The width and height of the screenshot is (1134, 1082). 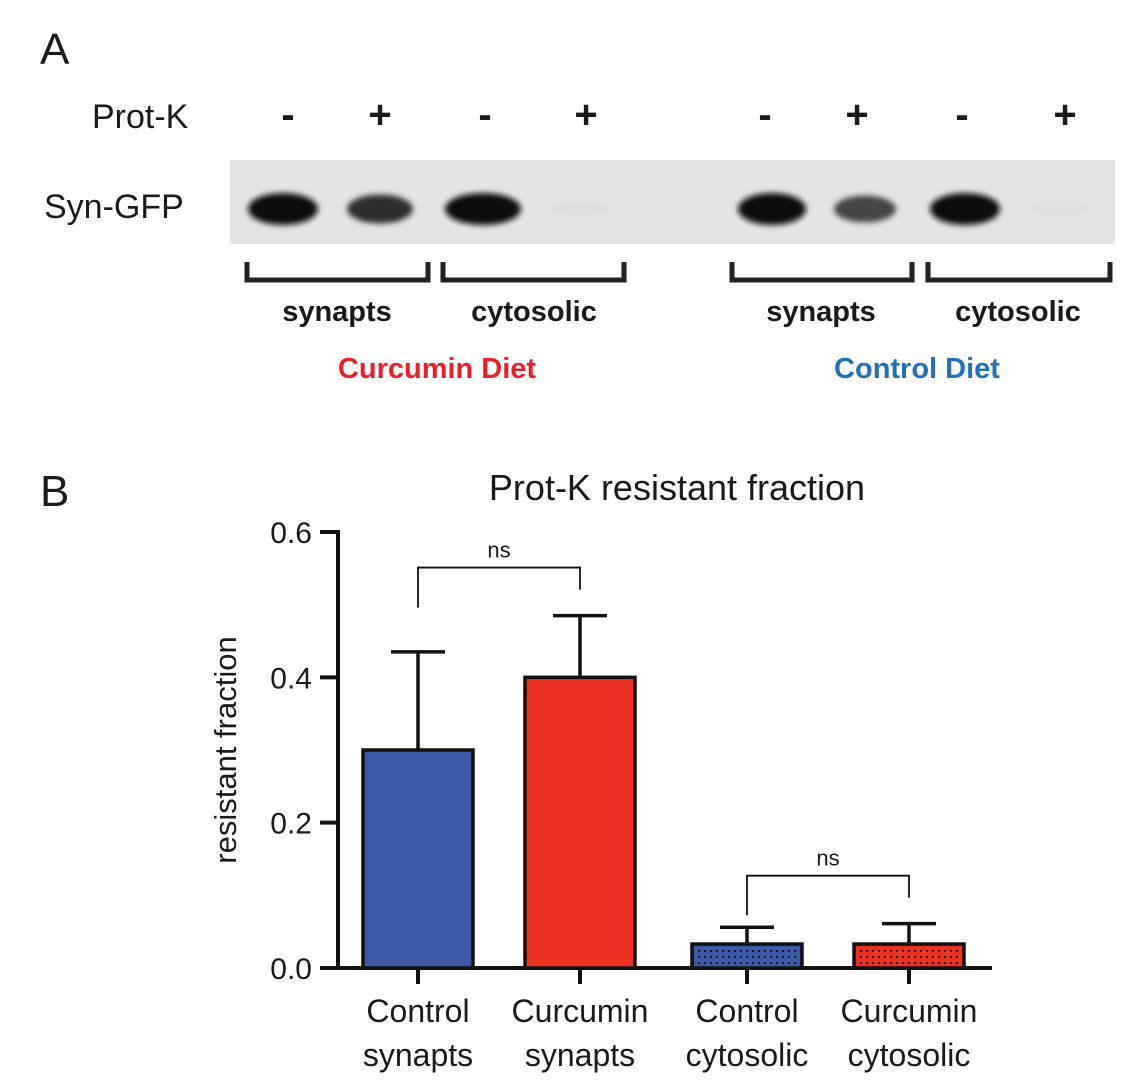 I want to click on western-blot, so click(x=672, y=221).